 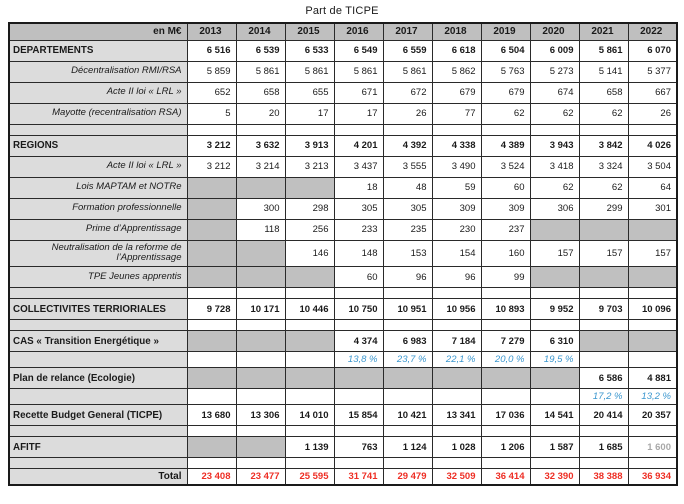 What do you see at coordinates (456, 360) in the screenshot?
I see `cell-cas-transition-energetique-pct-2018: 22,1 %` at bounding box center [456, 360].